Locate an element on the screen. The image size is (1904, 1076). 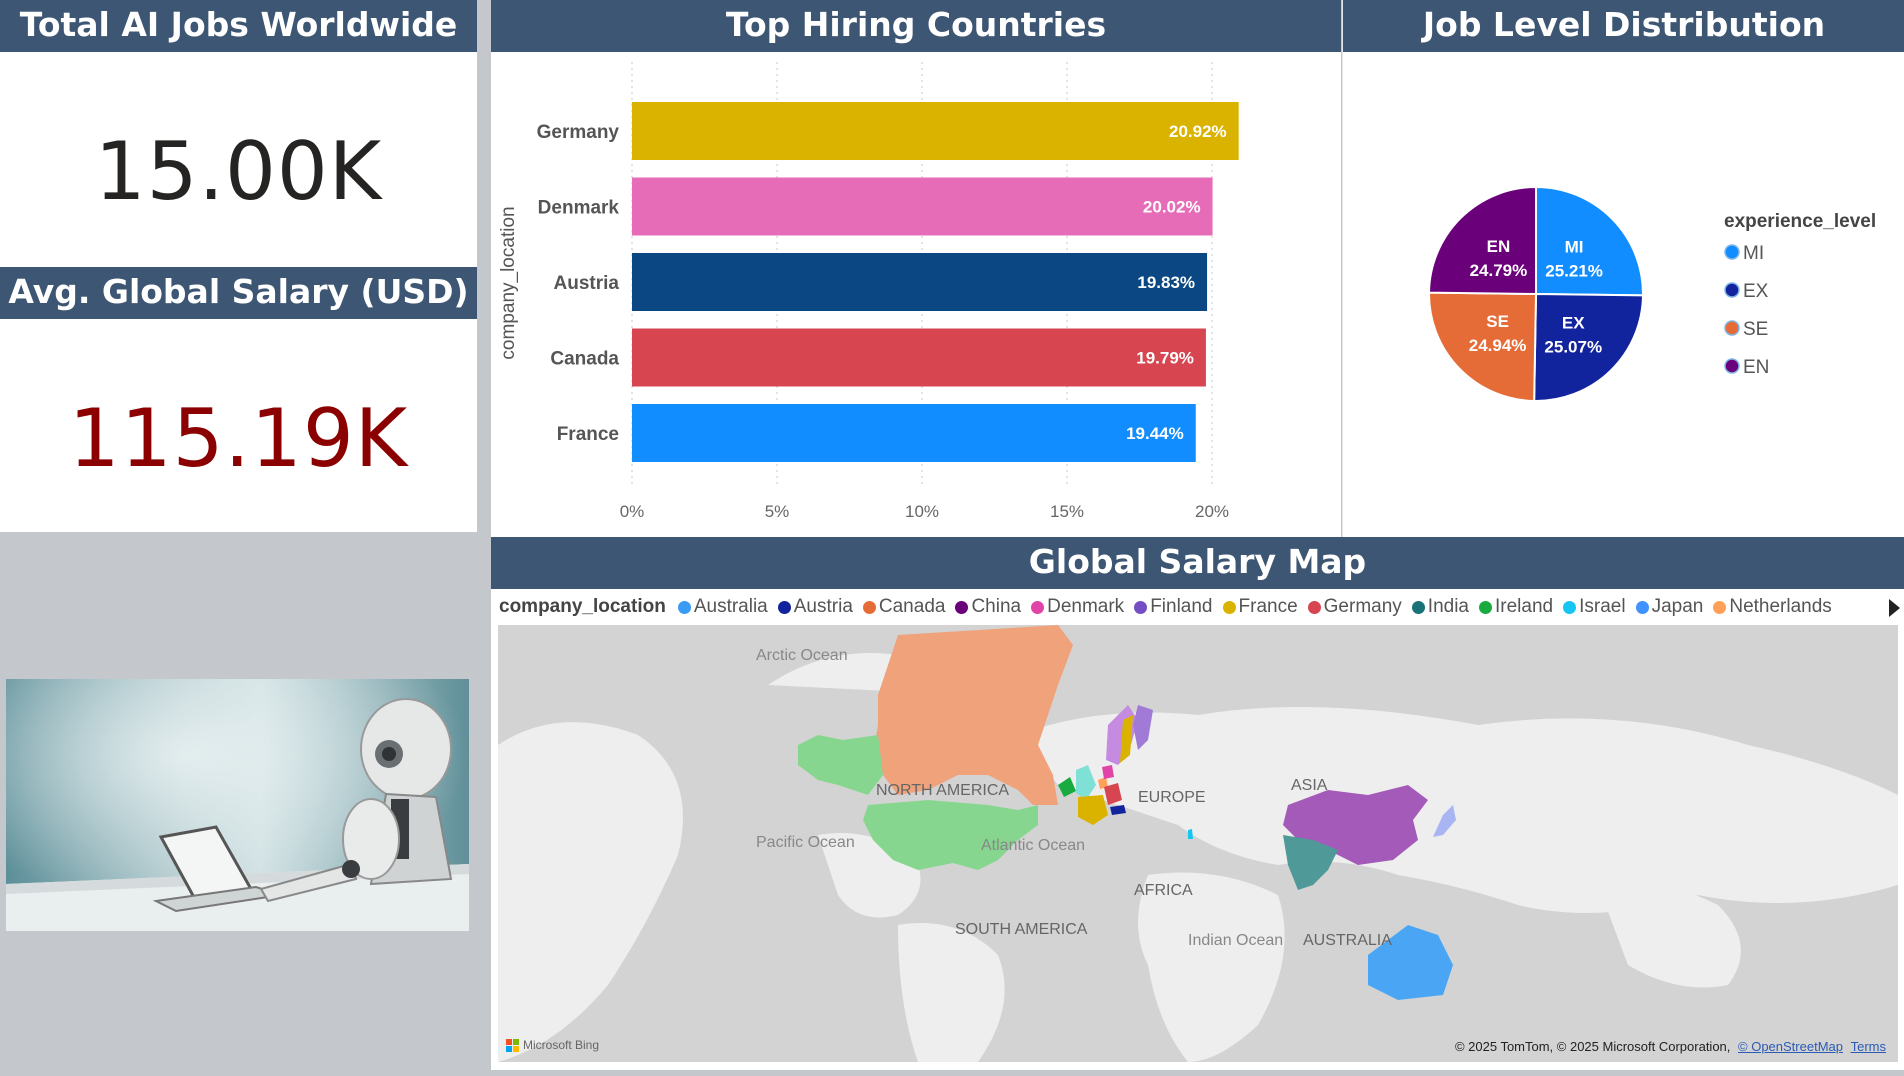
terms-link: Terms is located at coordinates (1868, 1046).